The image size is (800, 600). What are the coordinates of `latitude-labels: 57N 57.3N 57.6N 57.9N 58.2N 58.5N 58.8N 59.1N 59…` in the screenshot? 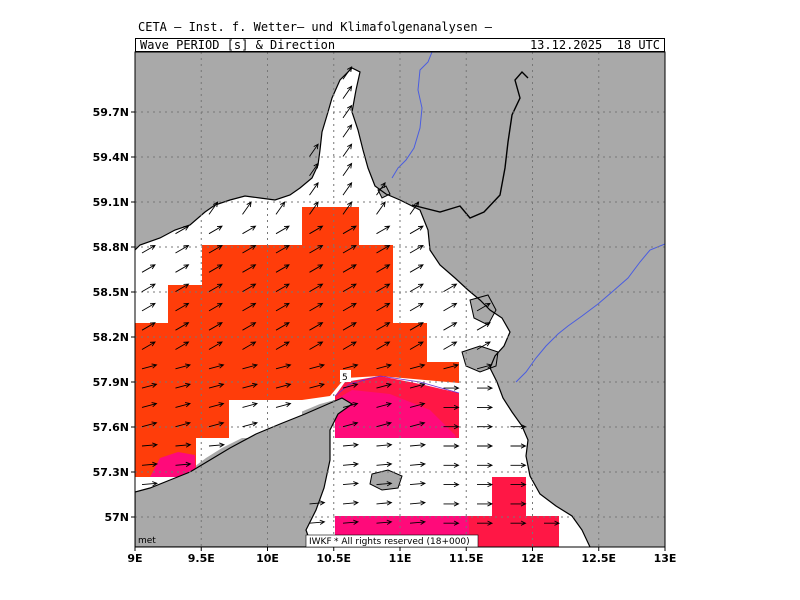 It's located at (114, 315).